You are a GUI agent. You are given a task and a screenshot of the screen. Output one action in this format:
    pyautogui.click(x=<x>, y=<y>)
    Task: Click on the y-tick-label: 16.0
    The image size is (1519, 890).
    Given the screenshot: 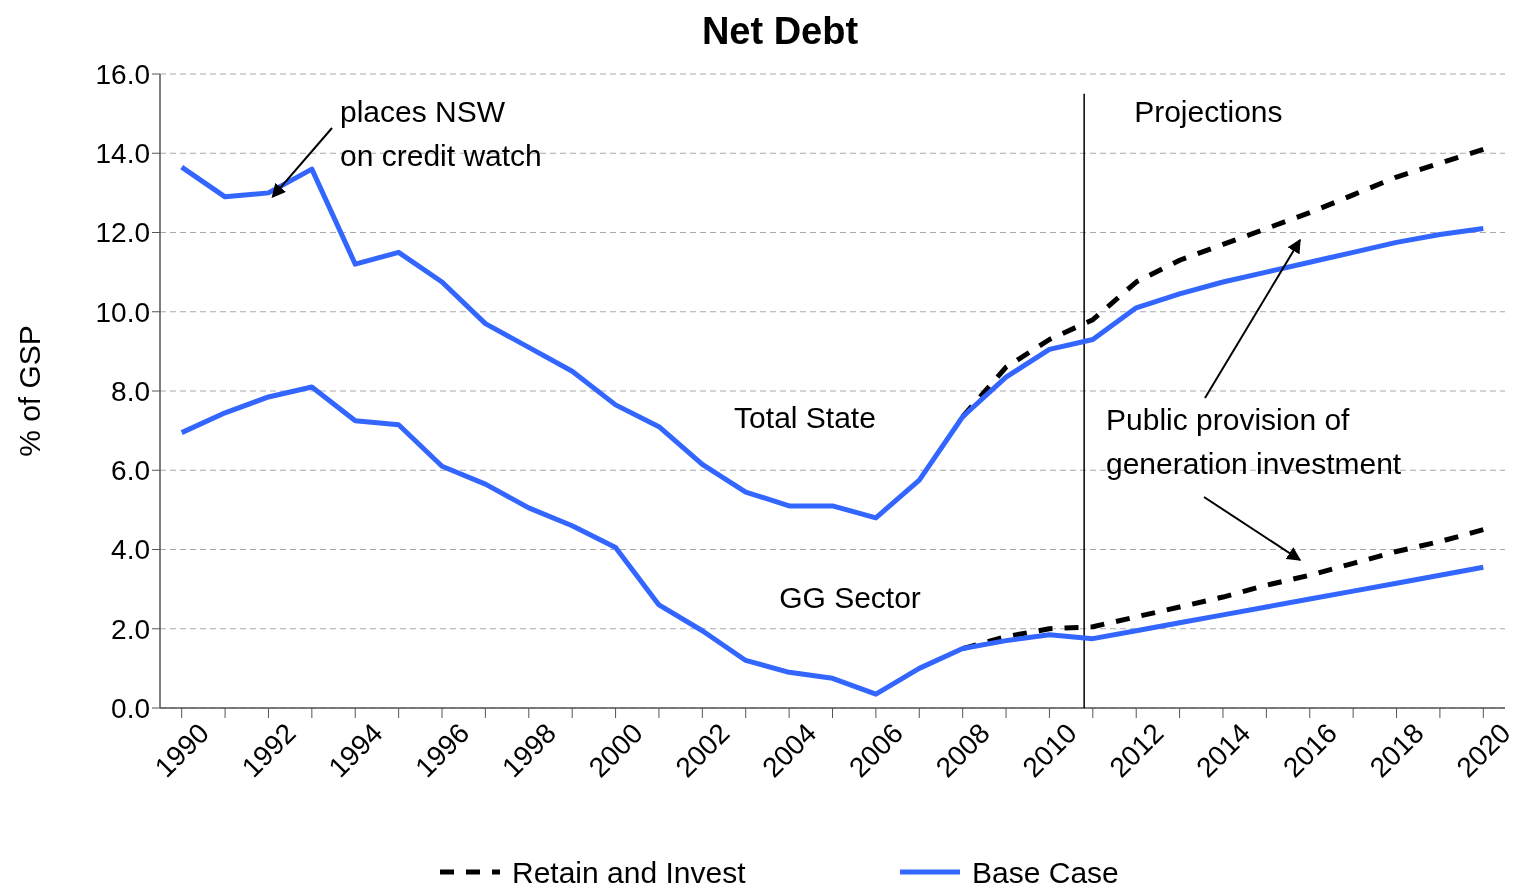 What is the action you would take?
    pyautogui.click(x=122, y=74)
    